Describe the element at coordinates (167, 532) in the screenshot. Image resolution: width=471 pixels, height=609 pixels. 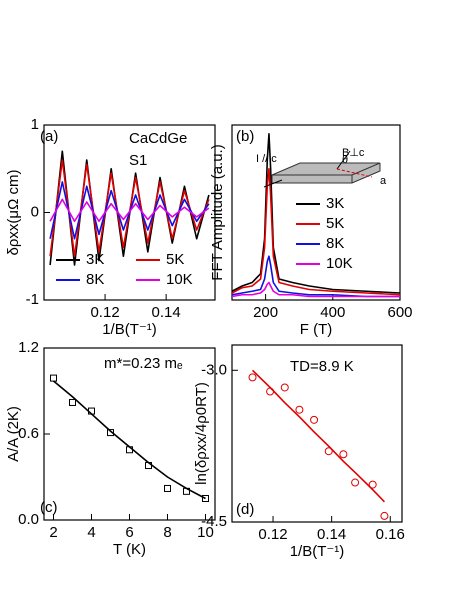
I see `x-tick-label: 8` at that location.